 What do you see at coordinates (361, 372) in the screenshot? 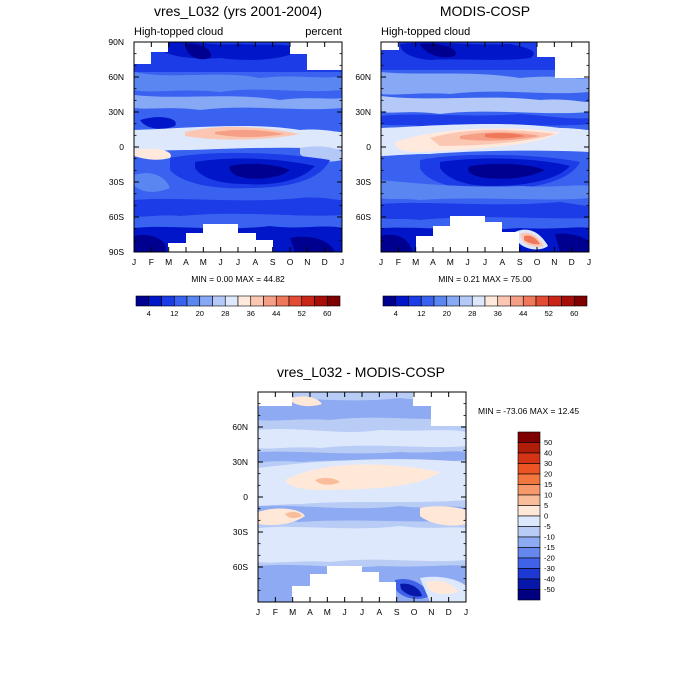
I see `panel-diff-title: vres_L032 - MODIS-COSP` at bounding box center [361, 372].